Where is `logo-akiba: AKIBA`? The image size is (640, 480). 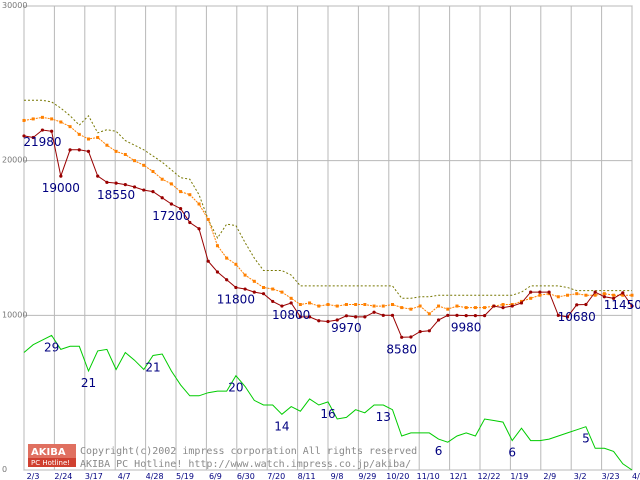
logo-akiba: AKIBA is located at coordinates (48, 452).